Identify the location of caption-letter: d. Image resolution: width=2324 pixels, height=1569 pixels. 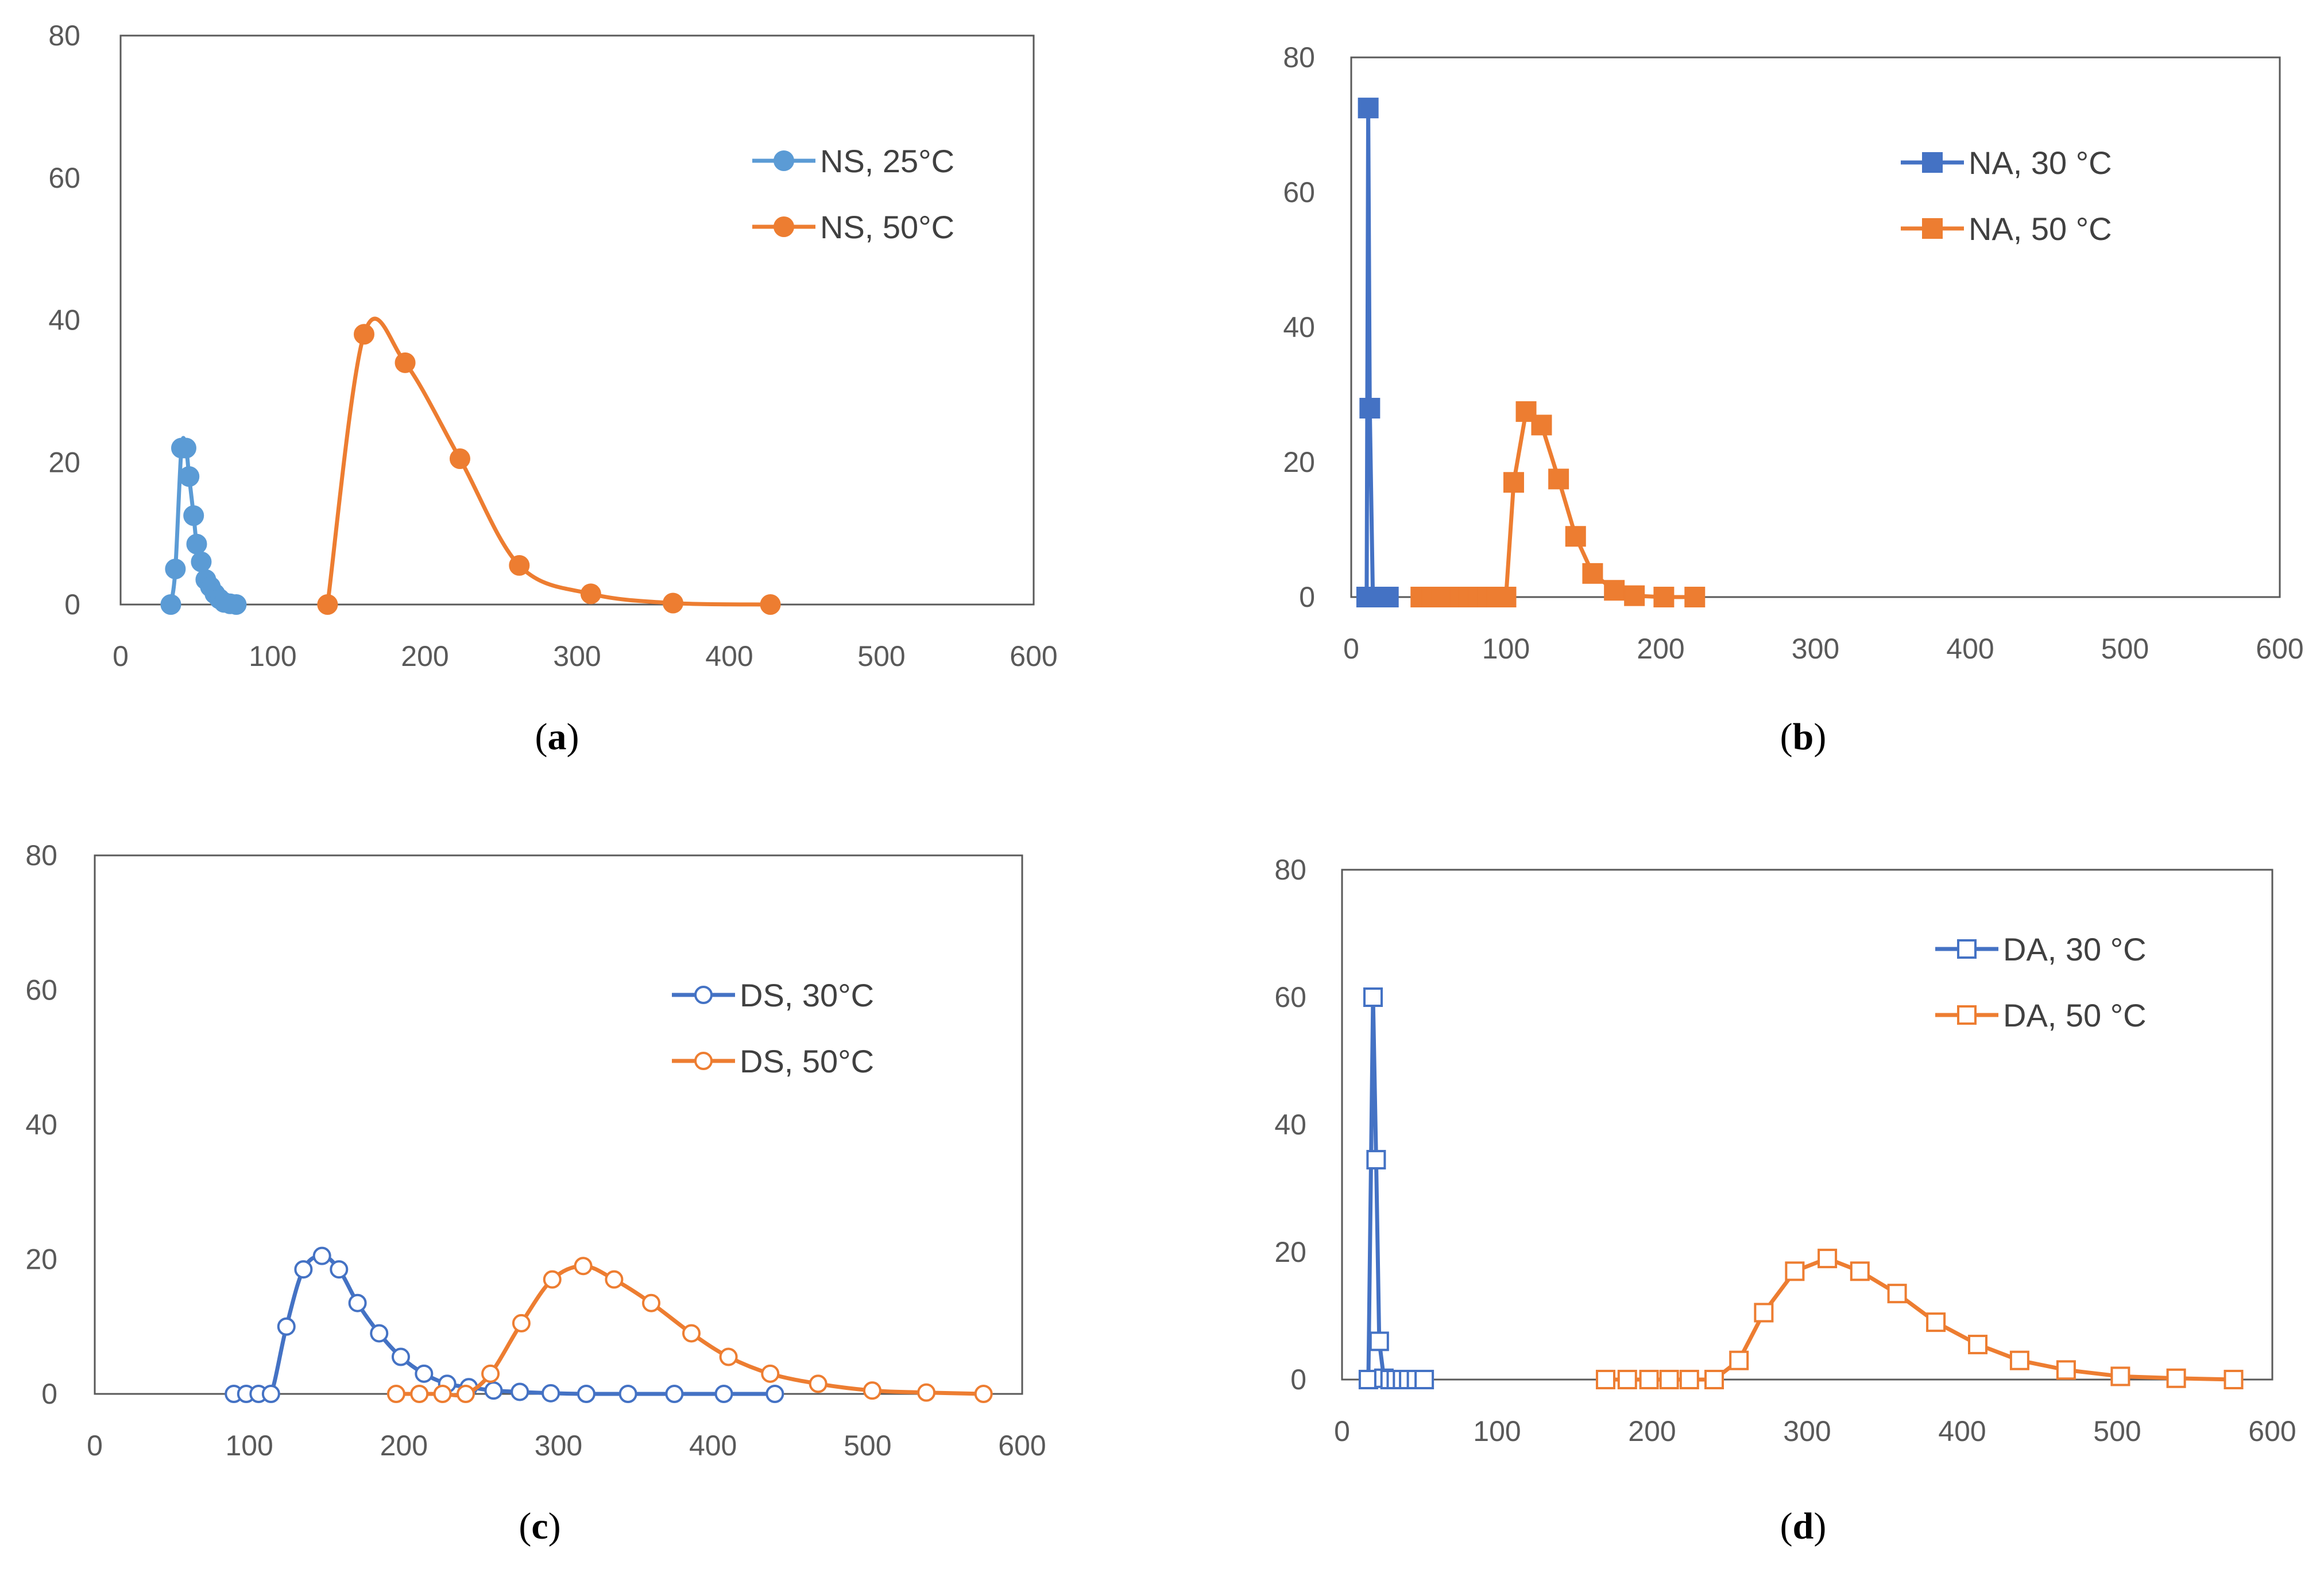
(1803, 1526).